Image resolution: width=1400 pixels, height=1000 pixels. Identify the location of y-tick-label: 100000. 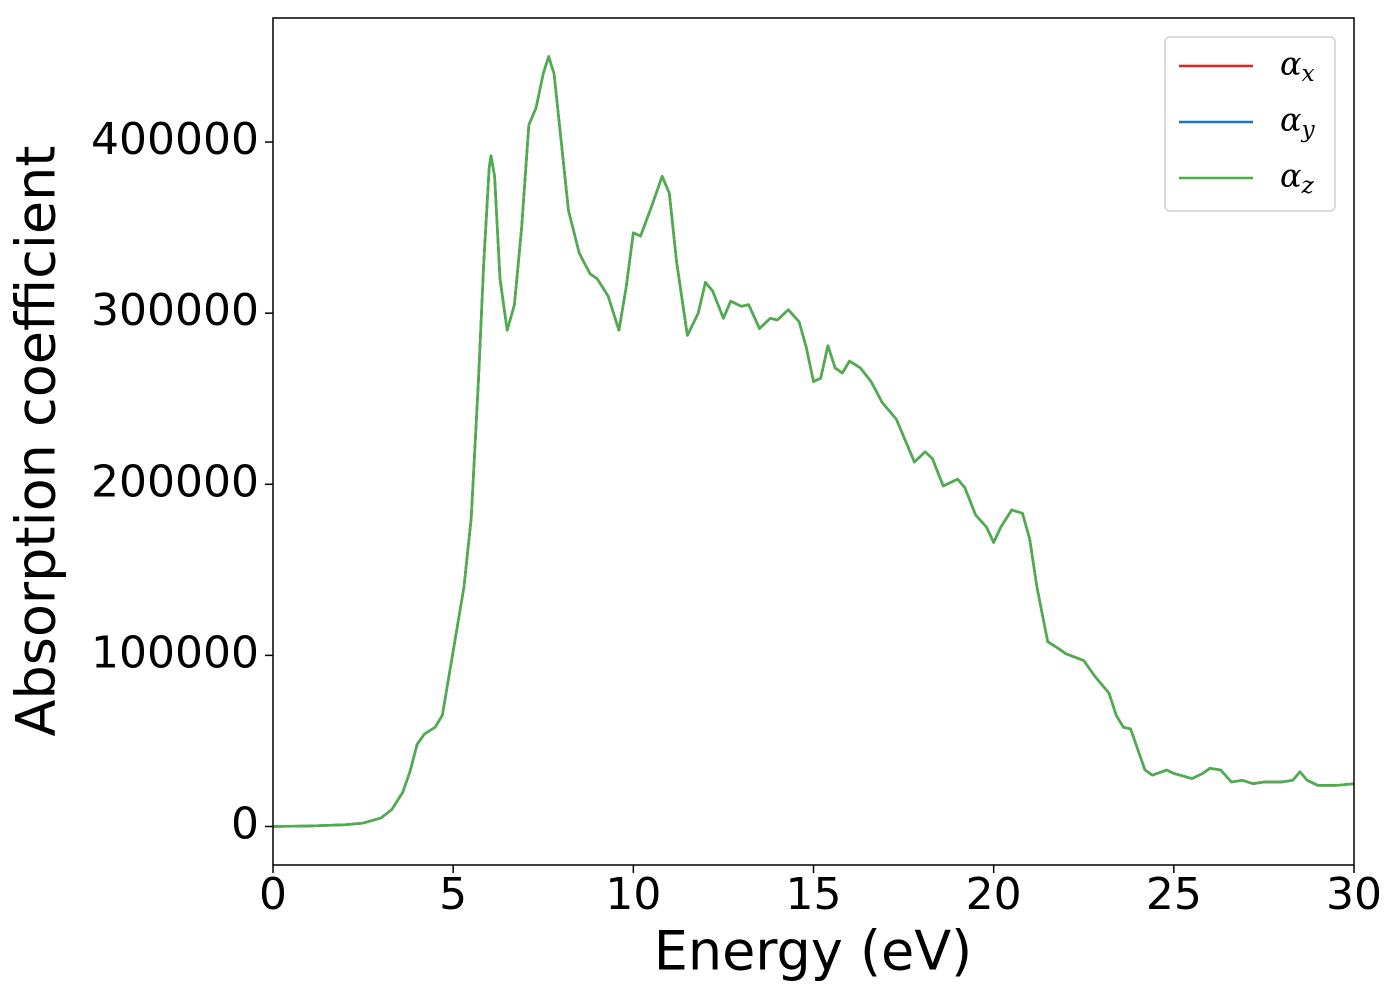
(175, 652).